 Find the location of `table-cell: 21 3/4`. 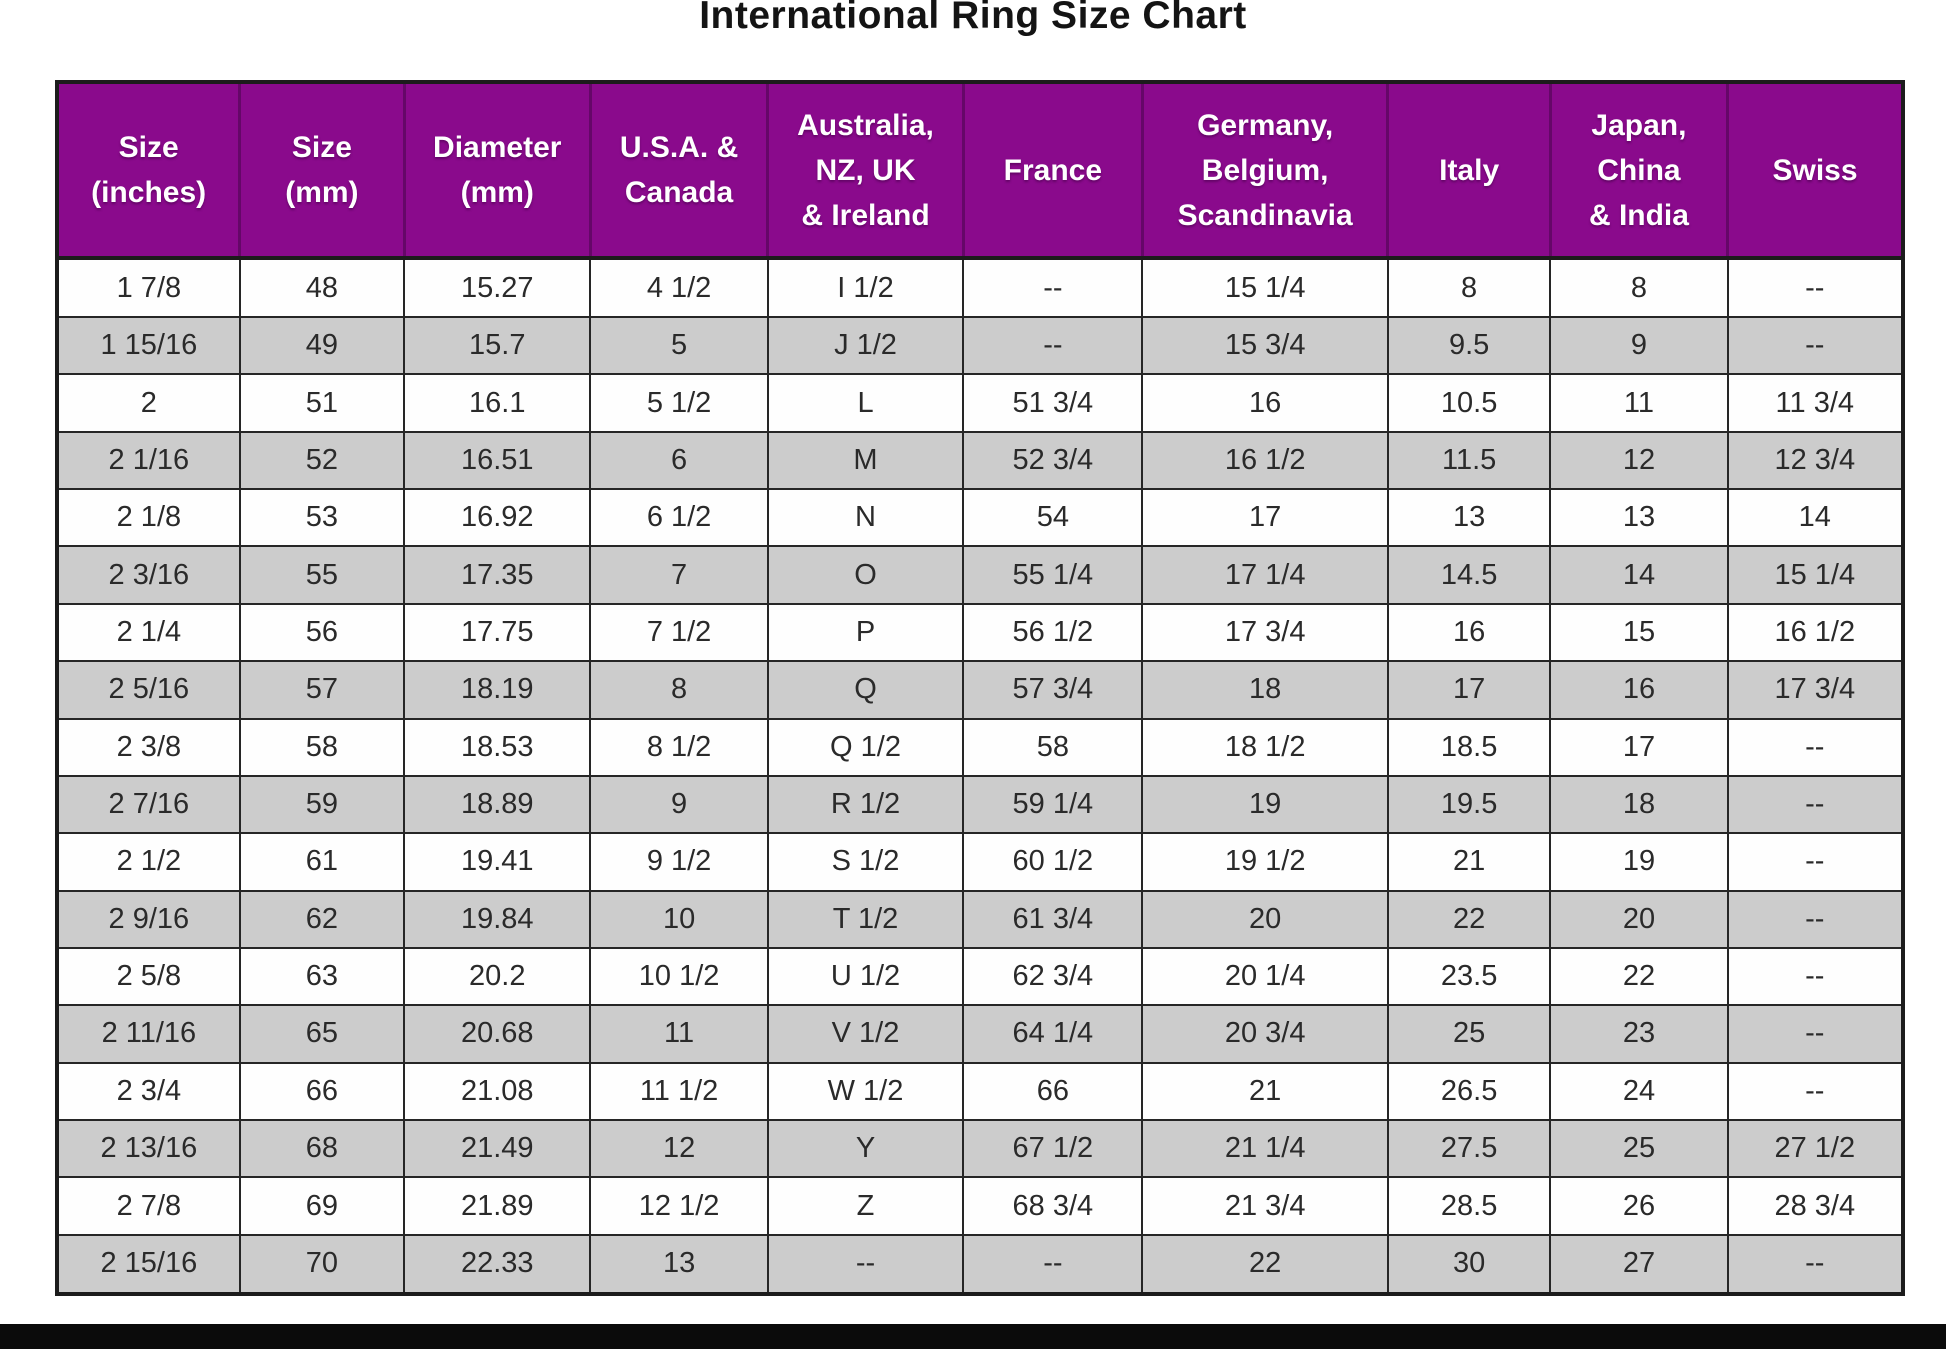

table-cell: 21 3/4 is located at coordinates (1265, 1206).